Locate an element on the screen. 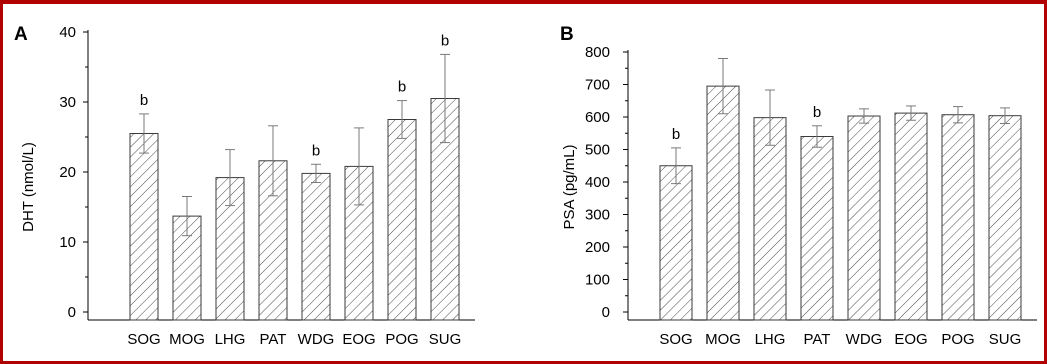 The height and width of the screenshot is (364, 1047). y-tick-labels: 0 10 20 30 40 is located at coordinates (67, 172).